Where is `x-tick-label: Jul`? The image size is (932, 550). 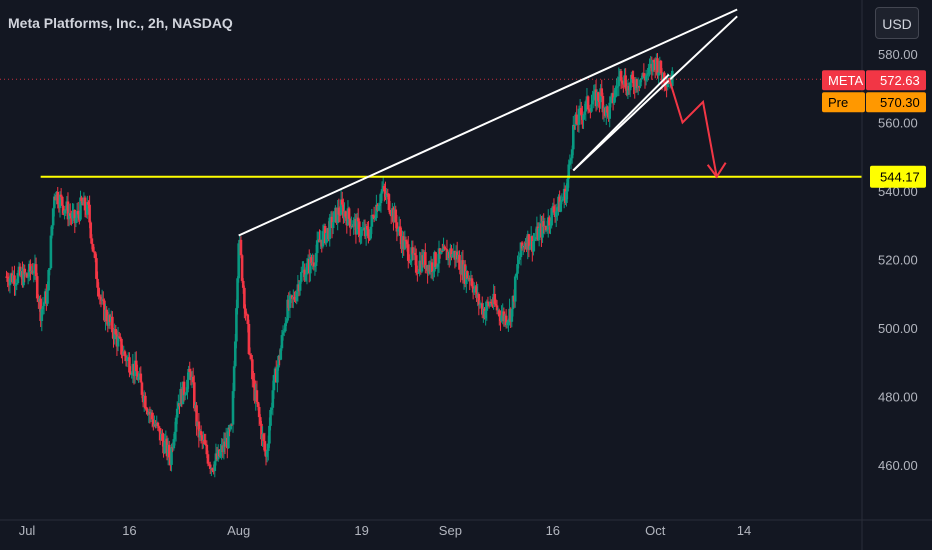 x-tick-label: Jul is located at coordinates (27, 530).